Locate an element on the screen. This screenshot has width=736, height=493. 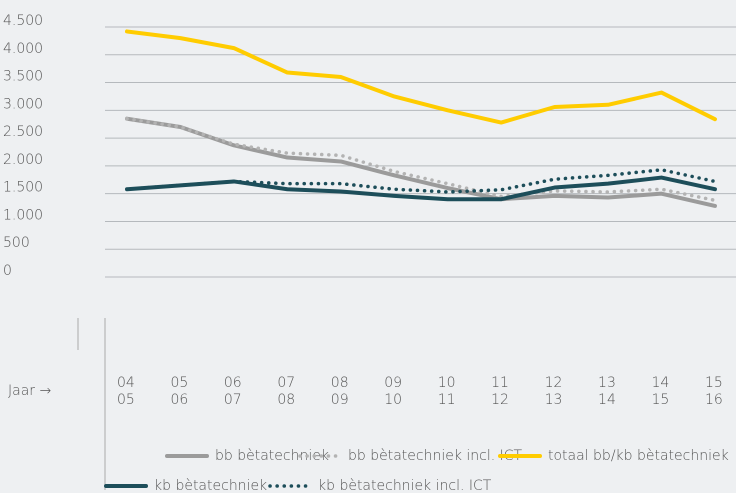
legend-label: bb bètatechniek incl. ICT is located at coordinates (435, 456).